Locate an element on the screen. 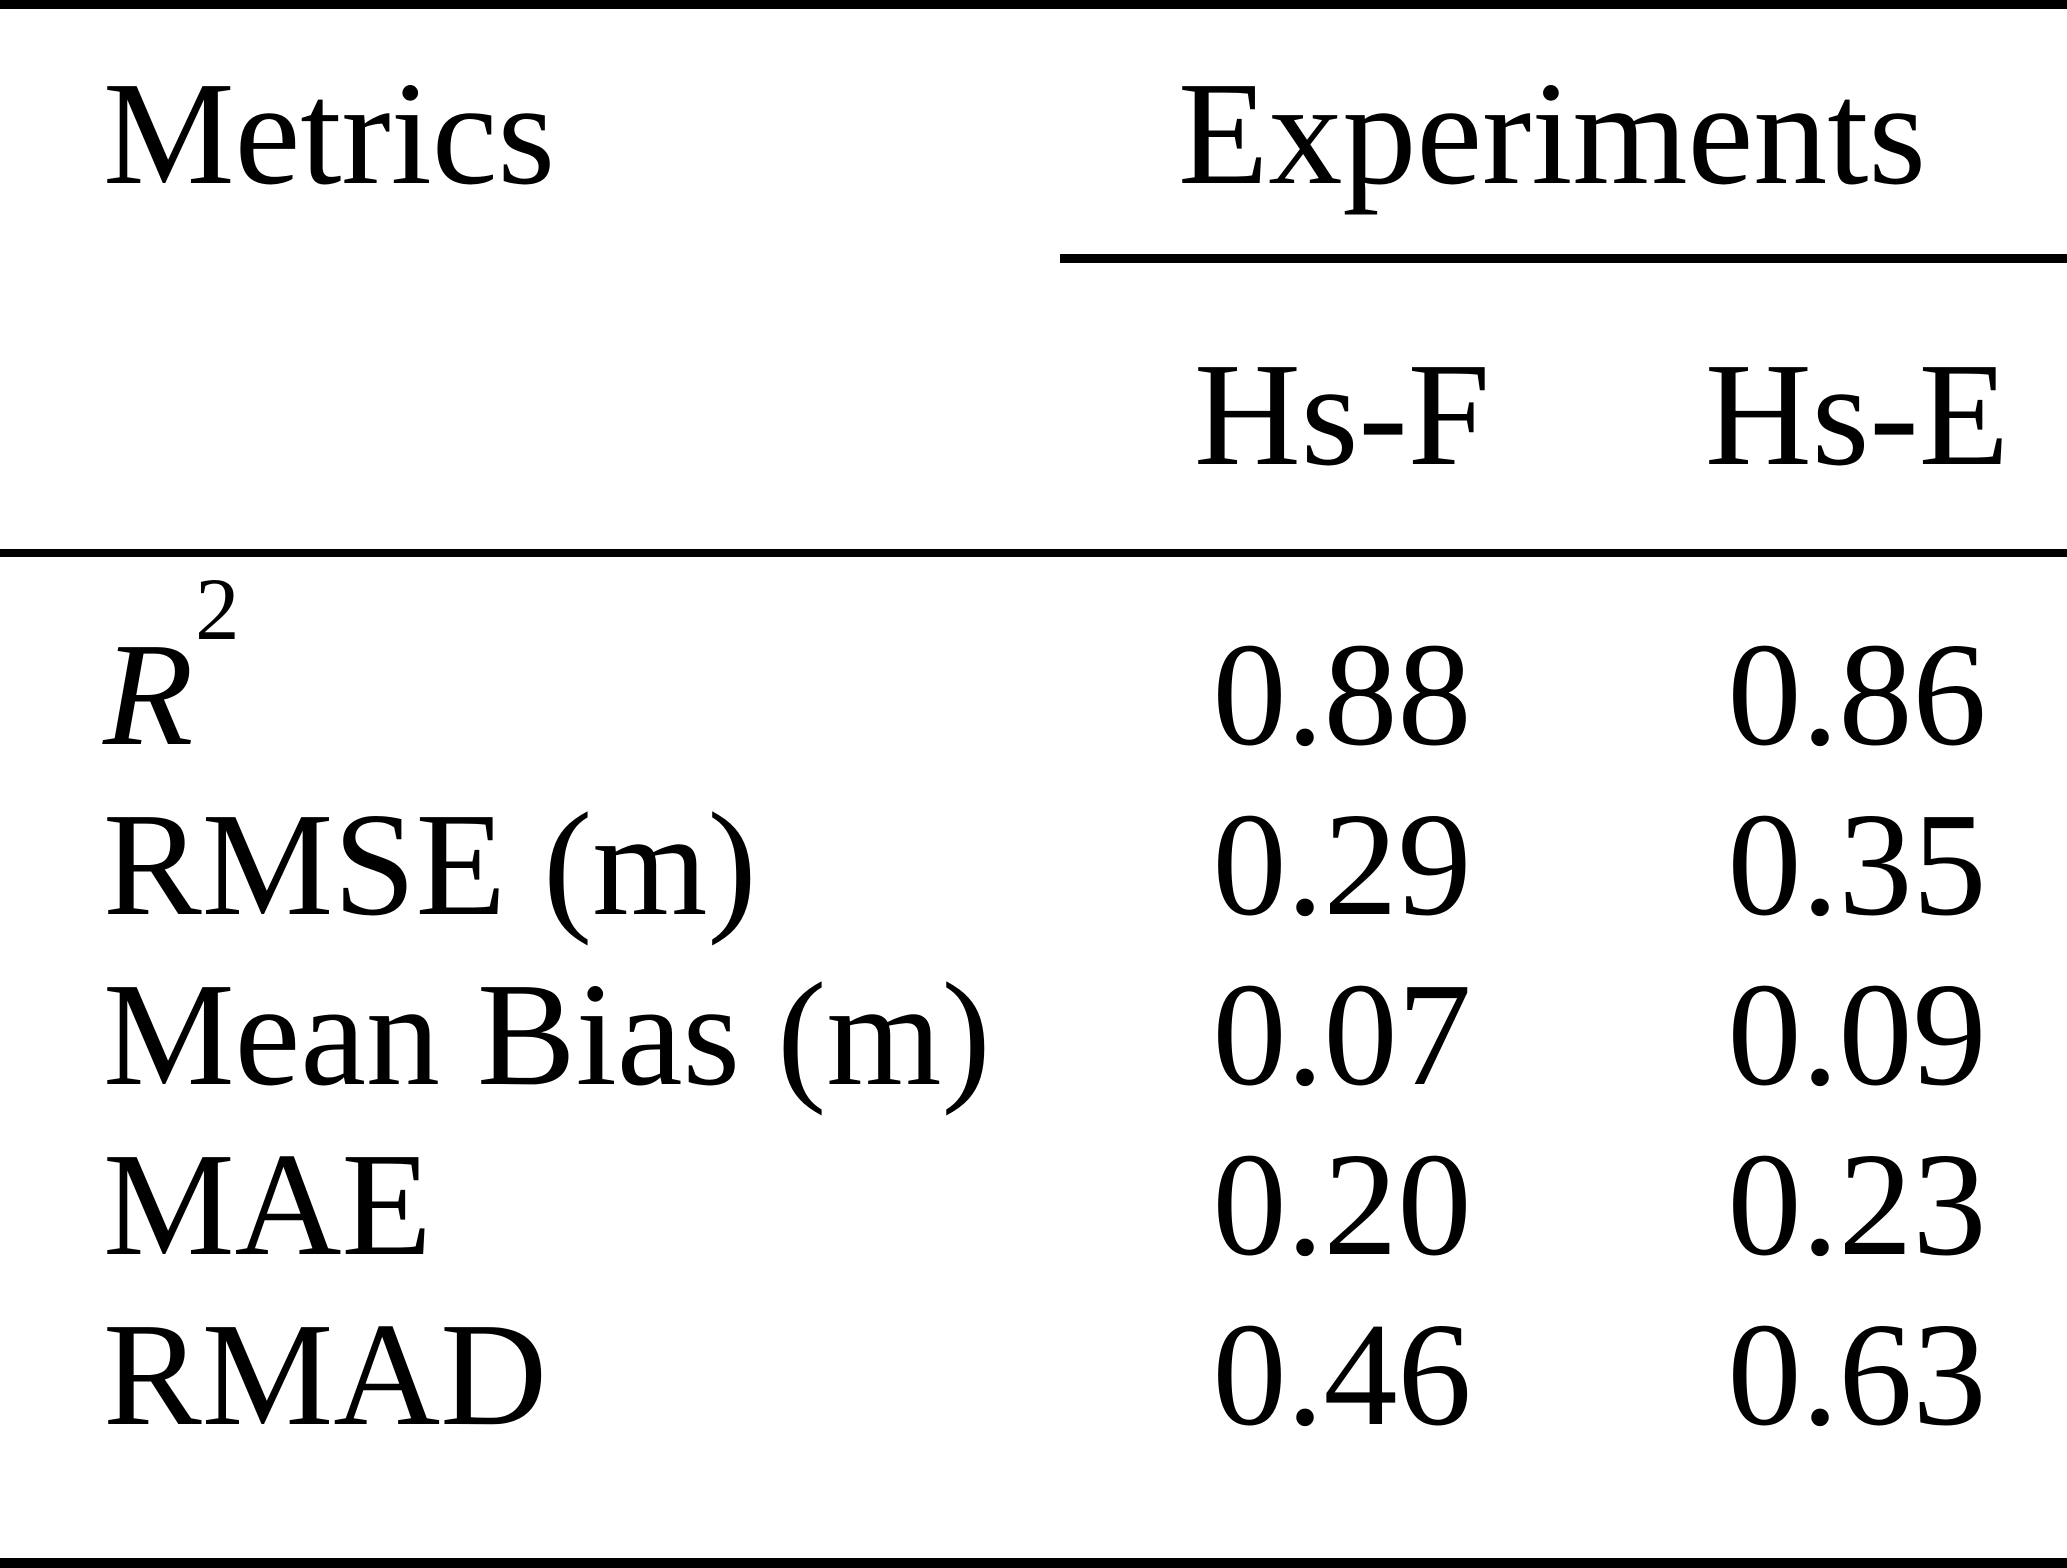  metrics-column-header: Metrics is located at coordinates (329, 134).